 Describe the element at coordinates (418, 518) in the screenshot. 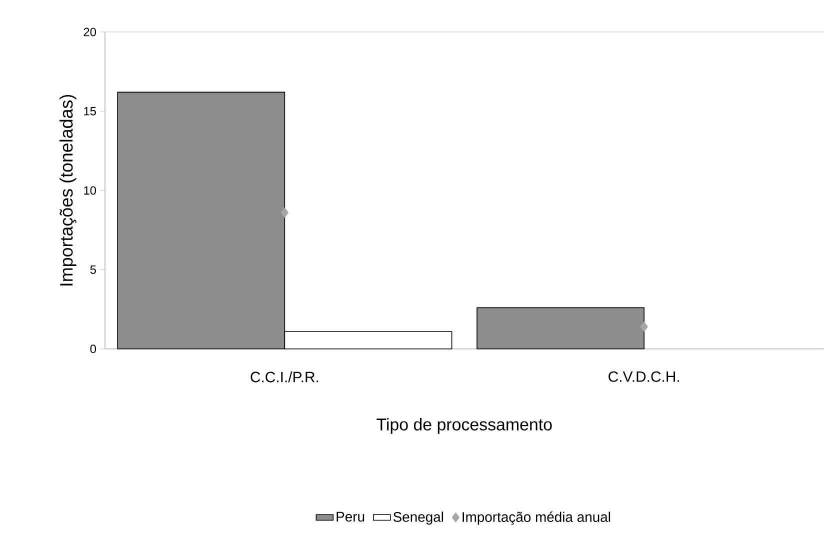

I see `legend-label: Senegal` at that location.